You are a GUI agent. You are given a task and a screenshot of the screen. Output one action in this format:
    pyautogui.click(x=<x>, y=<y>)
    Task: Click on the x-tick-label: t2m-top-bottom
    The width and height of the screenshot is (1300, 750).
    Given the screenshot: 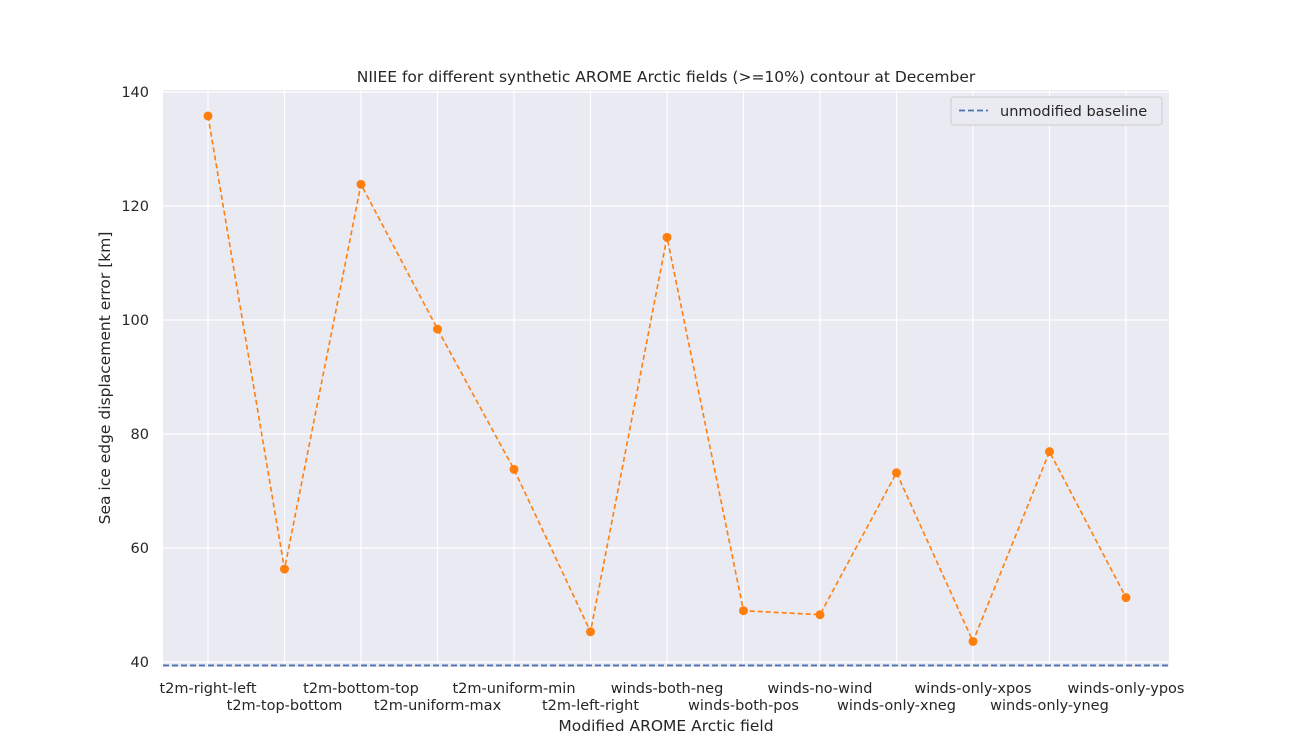 What is the action you would take?
    pyautogui.click(x=285, y=706)
    